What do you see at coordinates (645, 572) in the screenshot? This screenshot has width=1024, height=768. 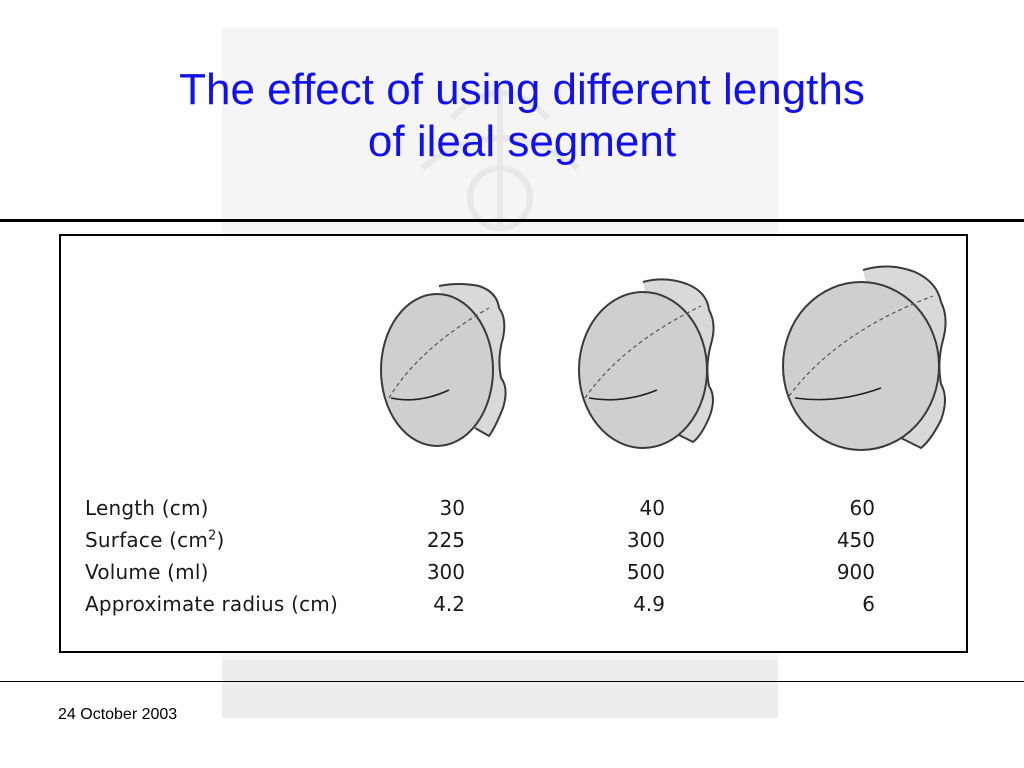 I see `row-value-2: 500` at bounding box center [645, 572].